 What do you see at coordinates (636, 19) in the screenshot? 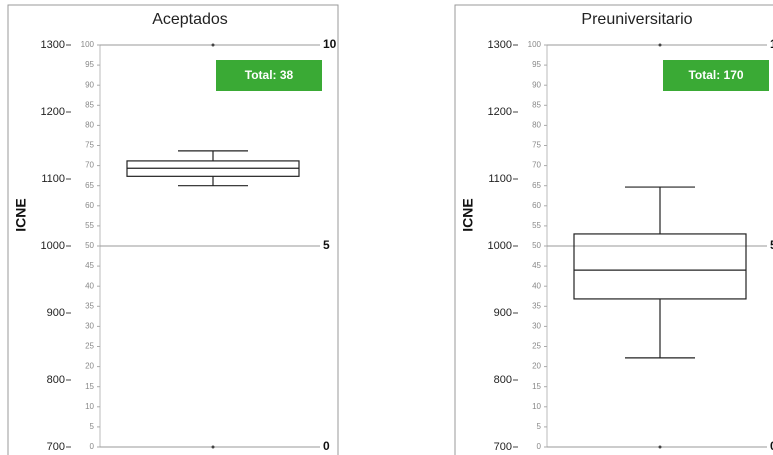
I see `chart-title: Preuniversitario` at bounding box center [636, 19].